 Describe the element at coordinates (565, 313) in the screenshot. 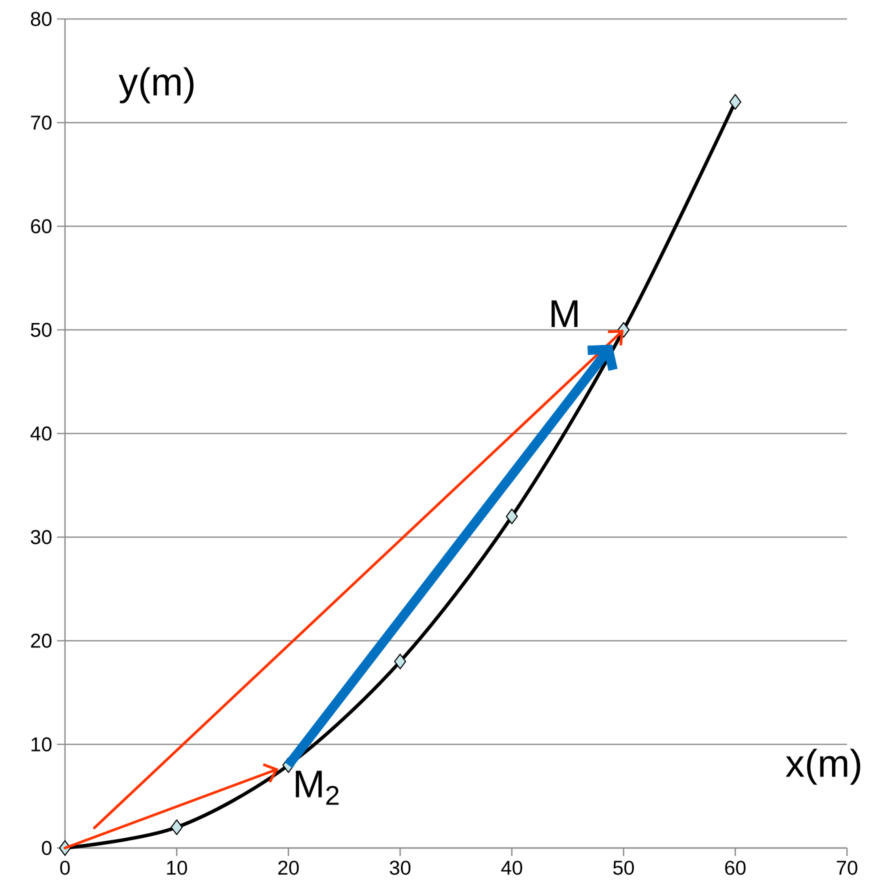

I see `annotation: M` at that location.